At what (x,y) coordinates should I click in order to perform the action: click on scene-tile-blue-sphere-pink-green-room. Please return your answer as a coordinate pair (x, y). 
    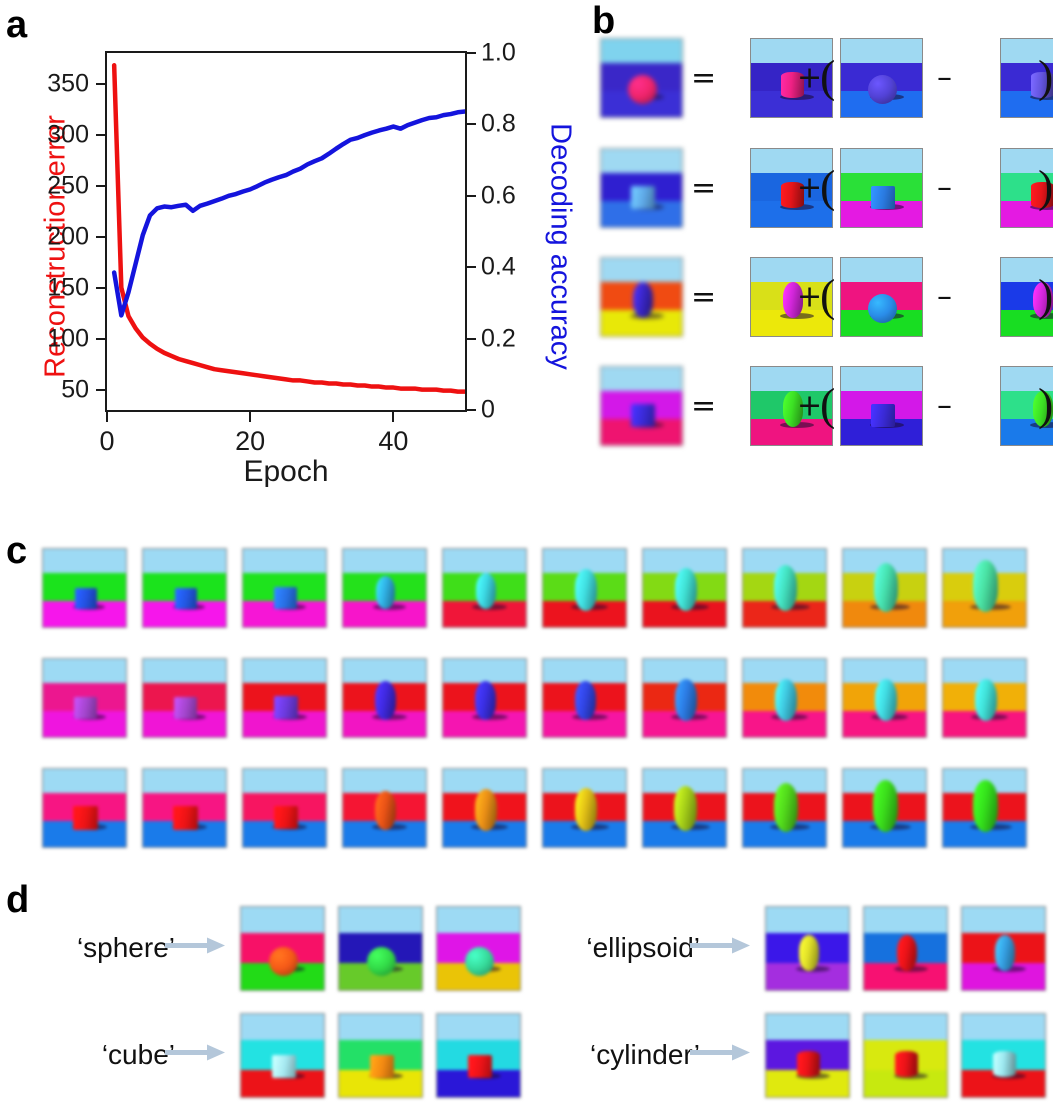
    Looking at the image, I should click on (881, 297).